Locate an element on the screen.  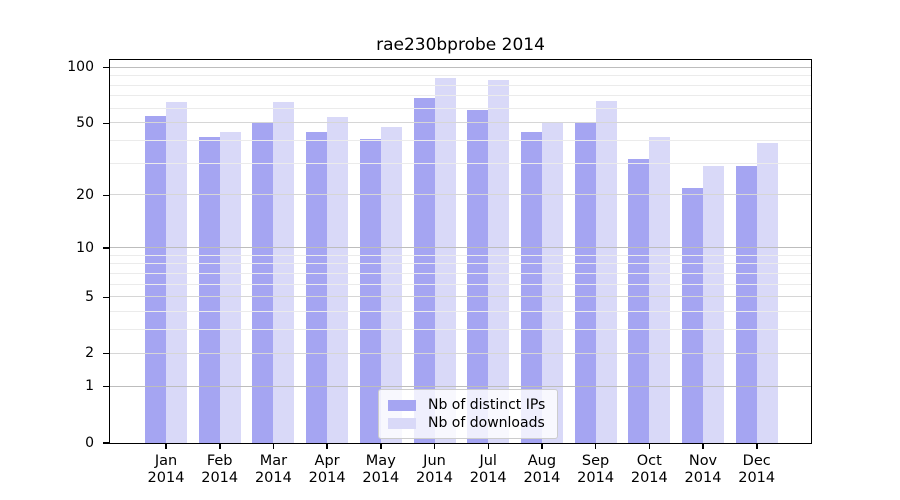
y-axis: 100 50 20 10 5 2 1 0 is located at coordinates (55, 255).